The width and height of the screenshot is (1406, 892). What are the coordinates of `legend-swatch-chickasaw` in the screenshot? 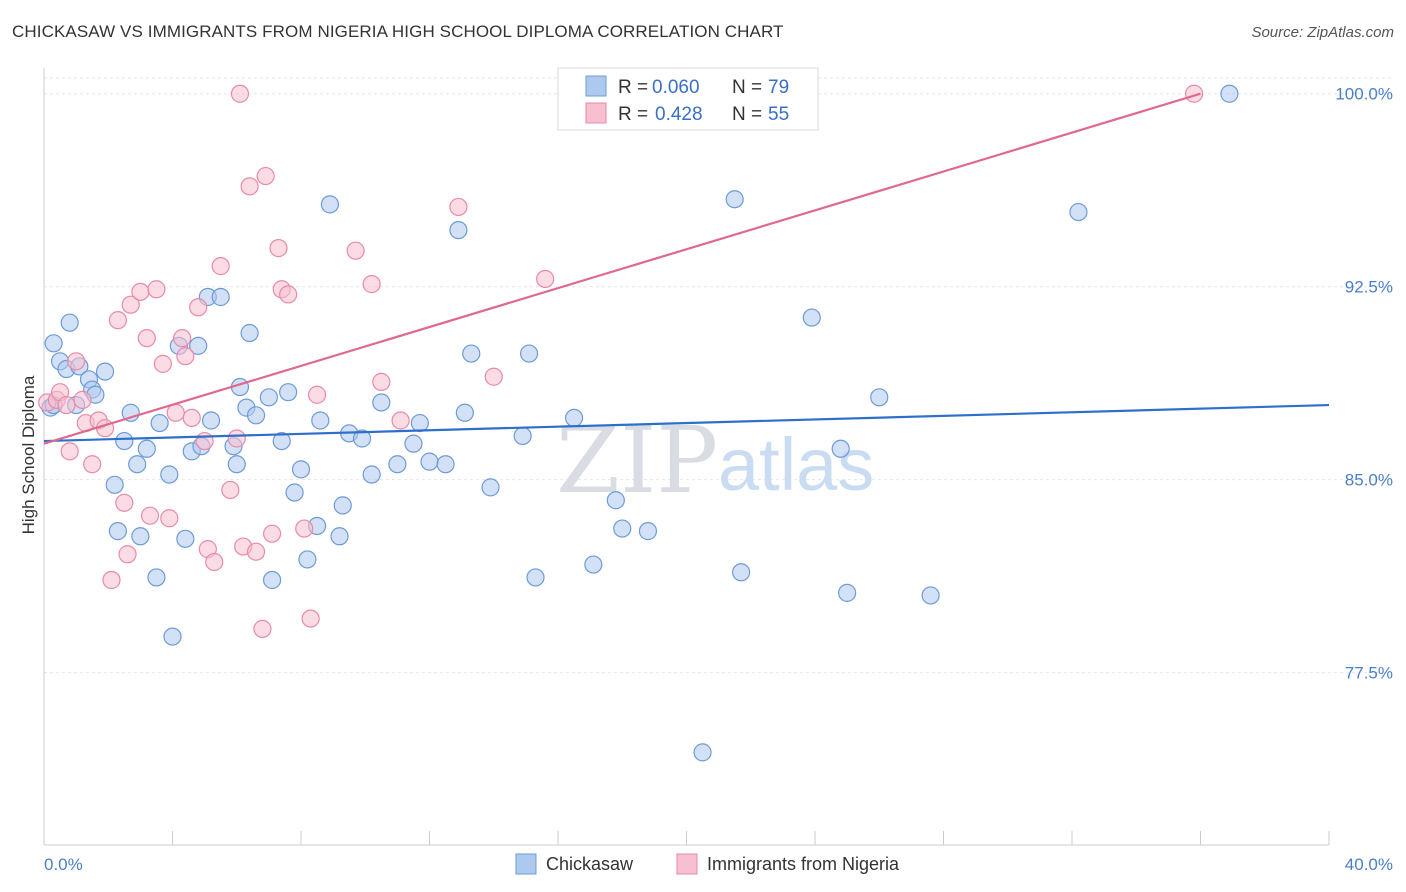 It's located at (596, 86).